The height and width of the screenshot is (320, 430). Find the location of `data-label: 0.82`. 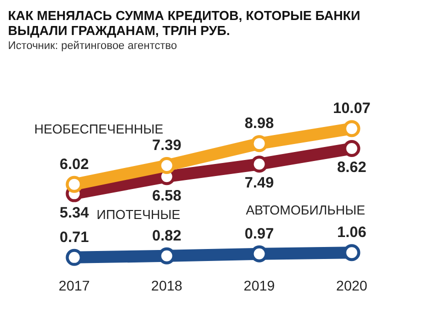

data-label: 0.82 is located at coordinates (167, 236).